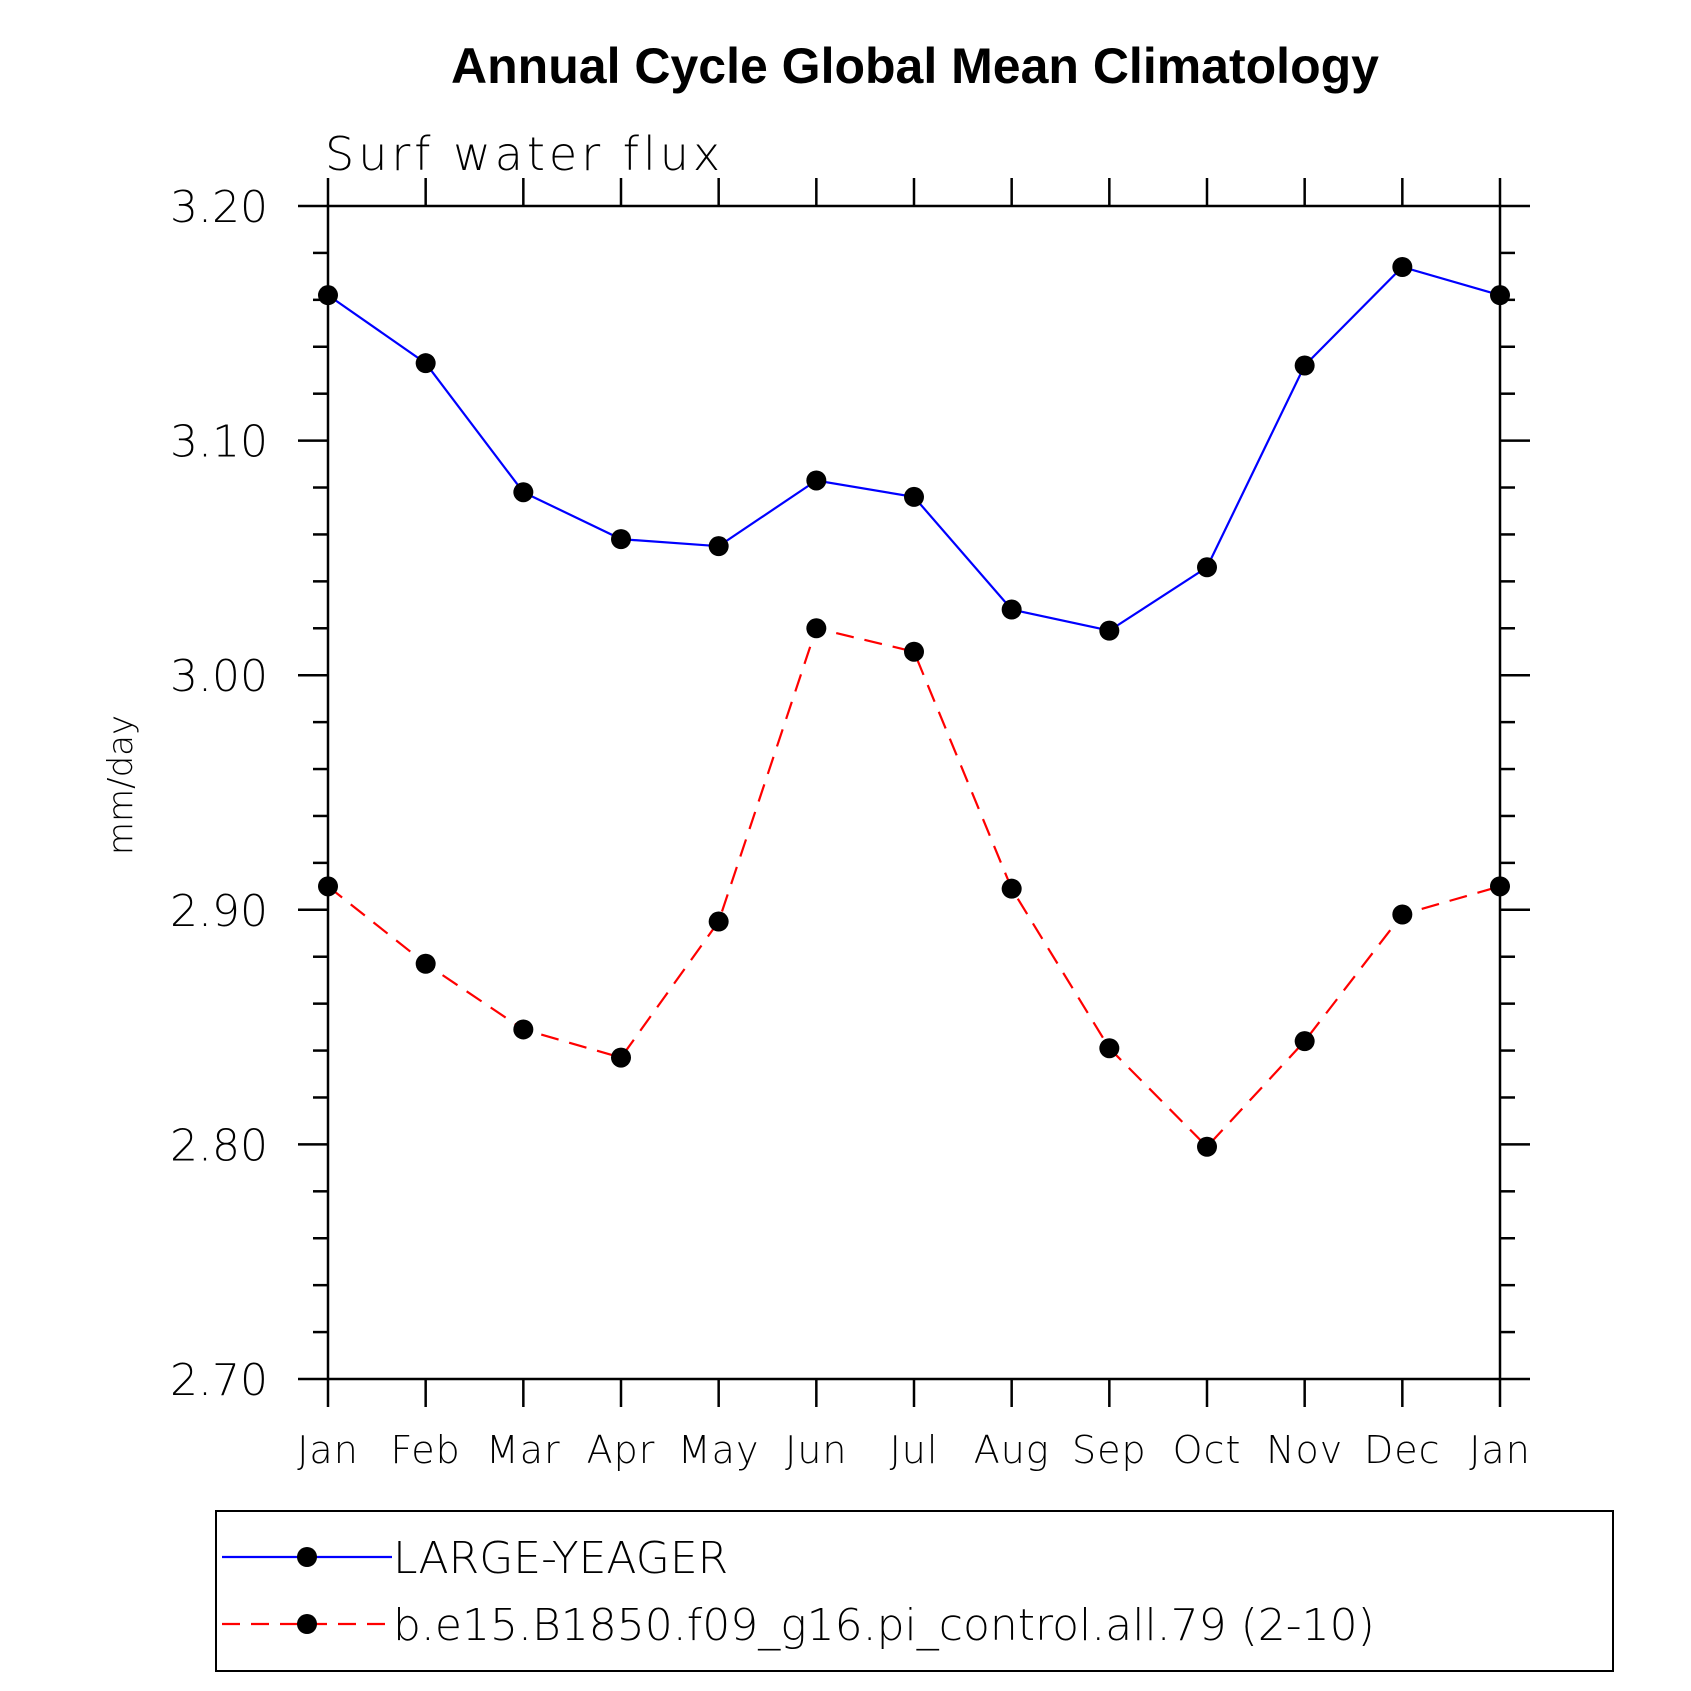 This screenshot has width=1691, height=1691. I want to click on y-tick-labels: 2.70 2.80 2.90 3.00 3.10 3.20, so click(219, 794).